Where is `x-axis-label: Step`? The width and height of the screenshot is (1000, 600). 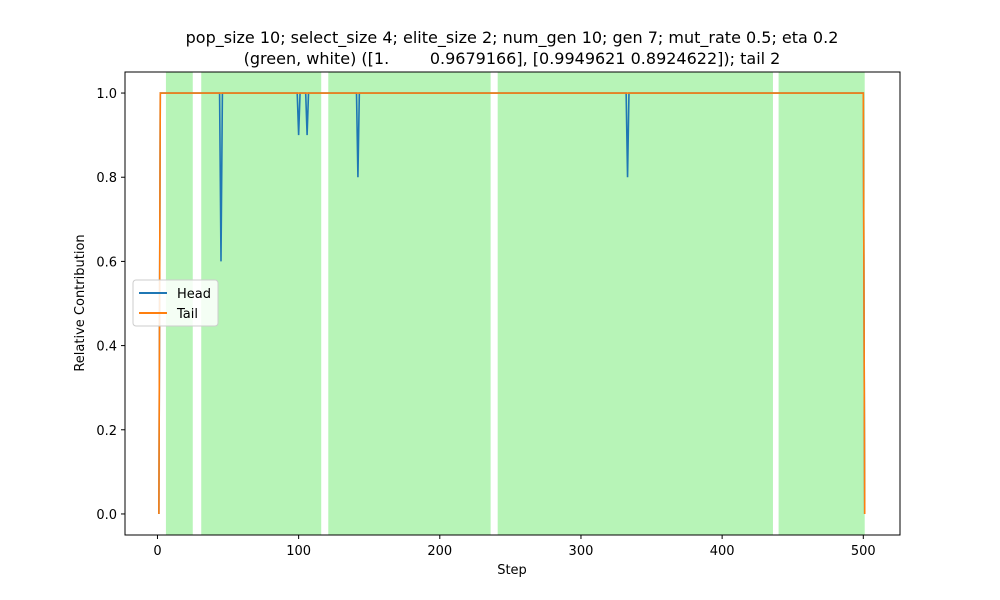 x-axis-label: Step is located at coordinates (512, 570).